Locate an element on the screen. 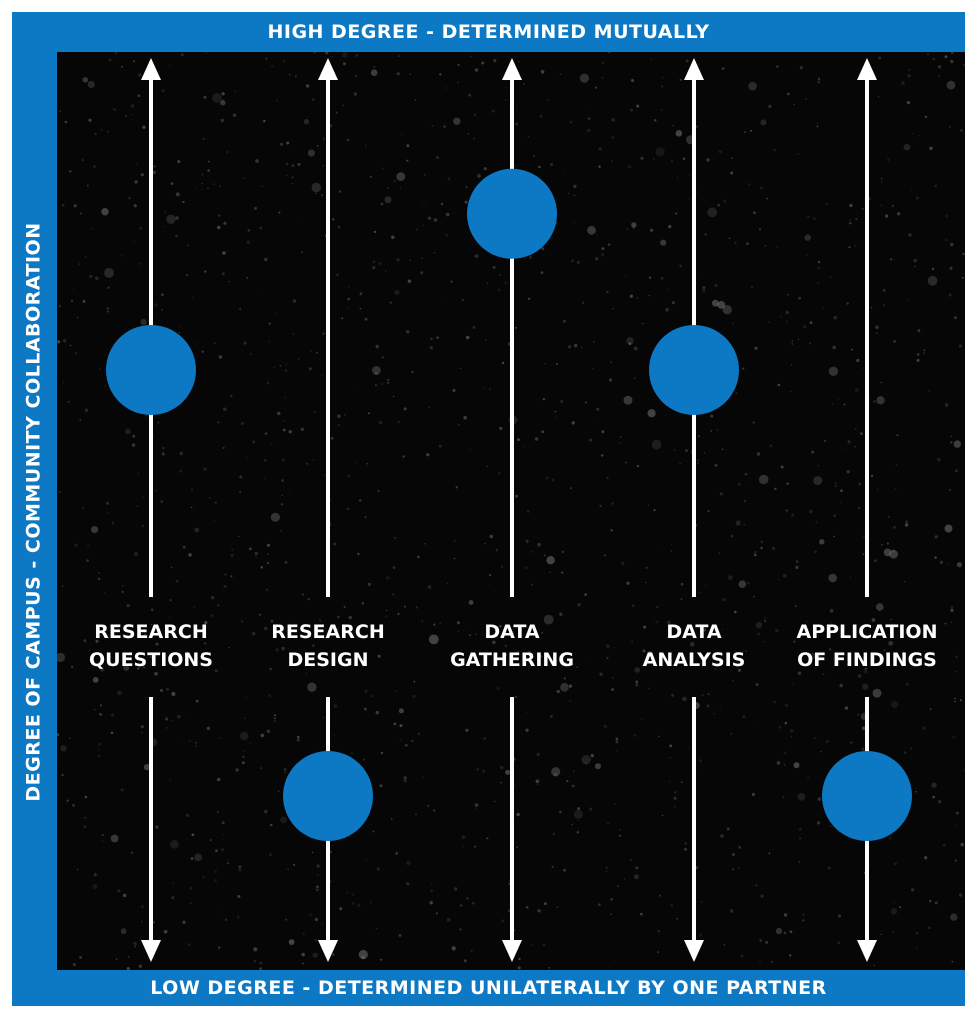 This screenshot has width=965, height=1018. arrowhead-up-icon is located at coordinates (694, 69).